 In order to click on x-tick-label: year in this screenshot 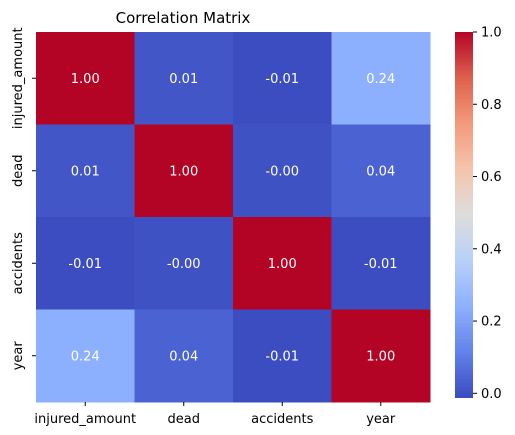, I will do `click(381, 419)`.